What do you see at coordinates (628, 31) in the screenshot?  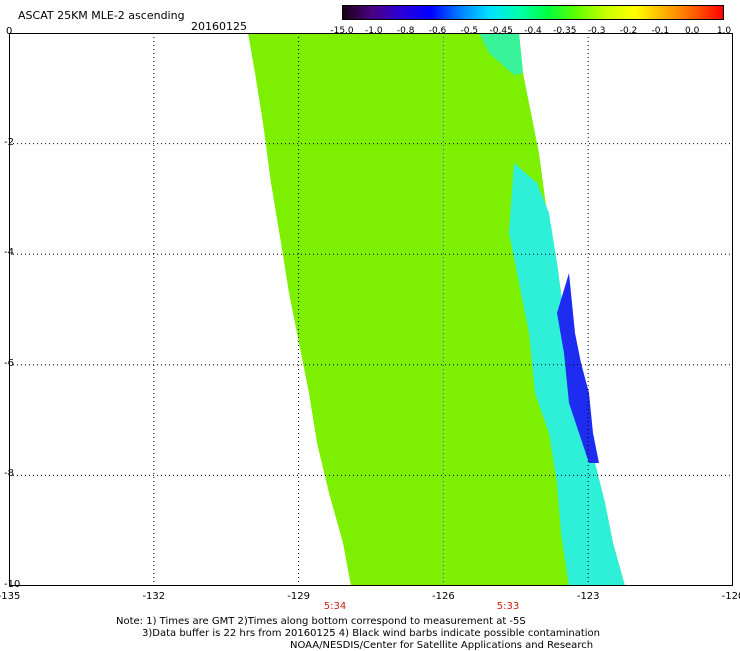 I see `colorbar-tick-label: -0.2` at bounding box center [628, 31].